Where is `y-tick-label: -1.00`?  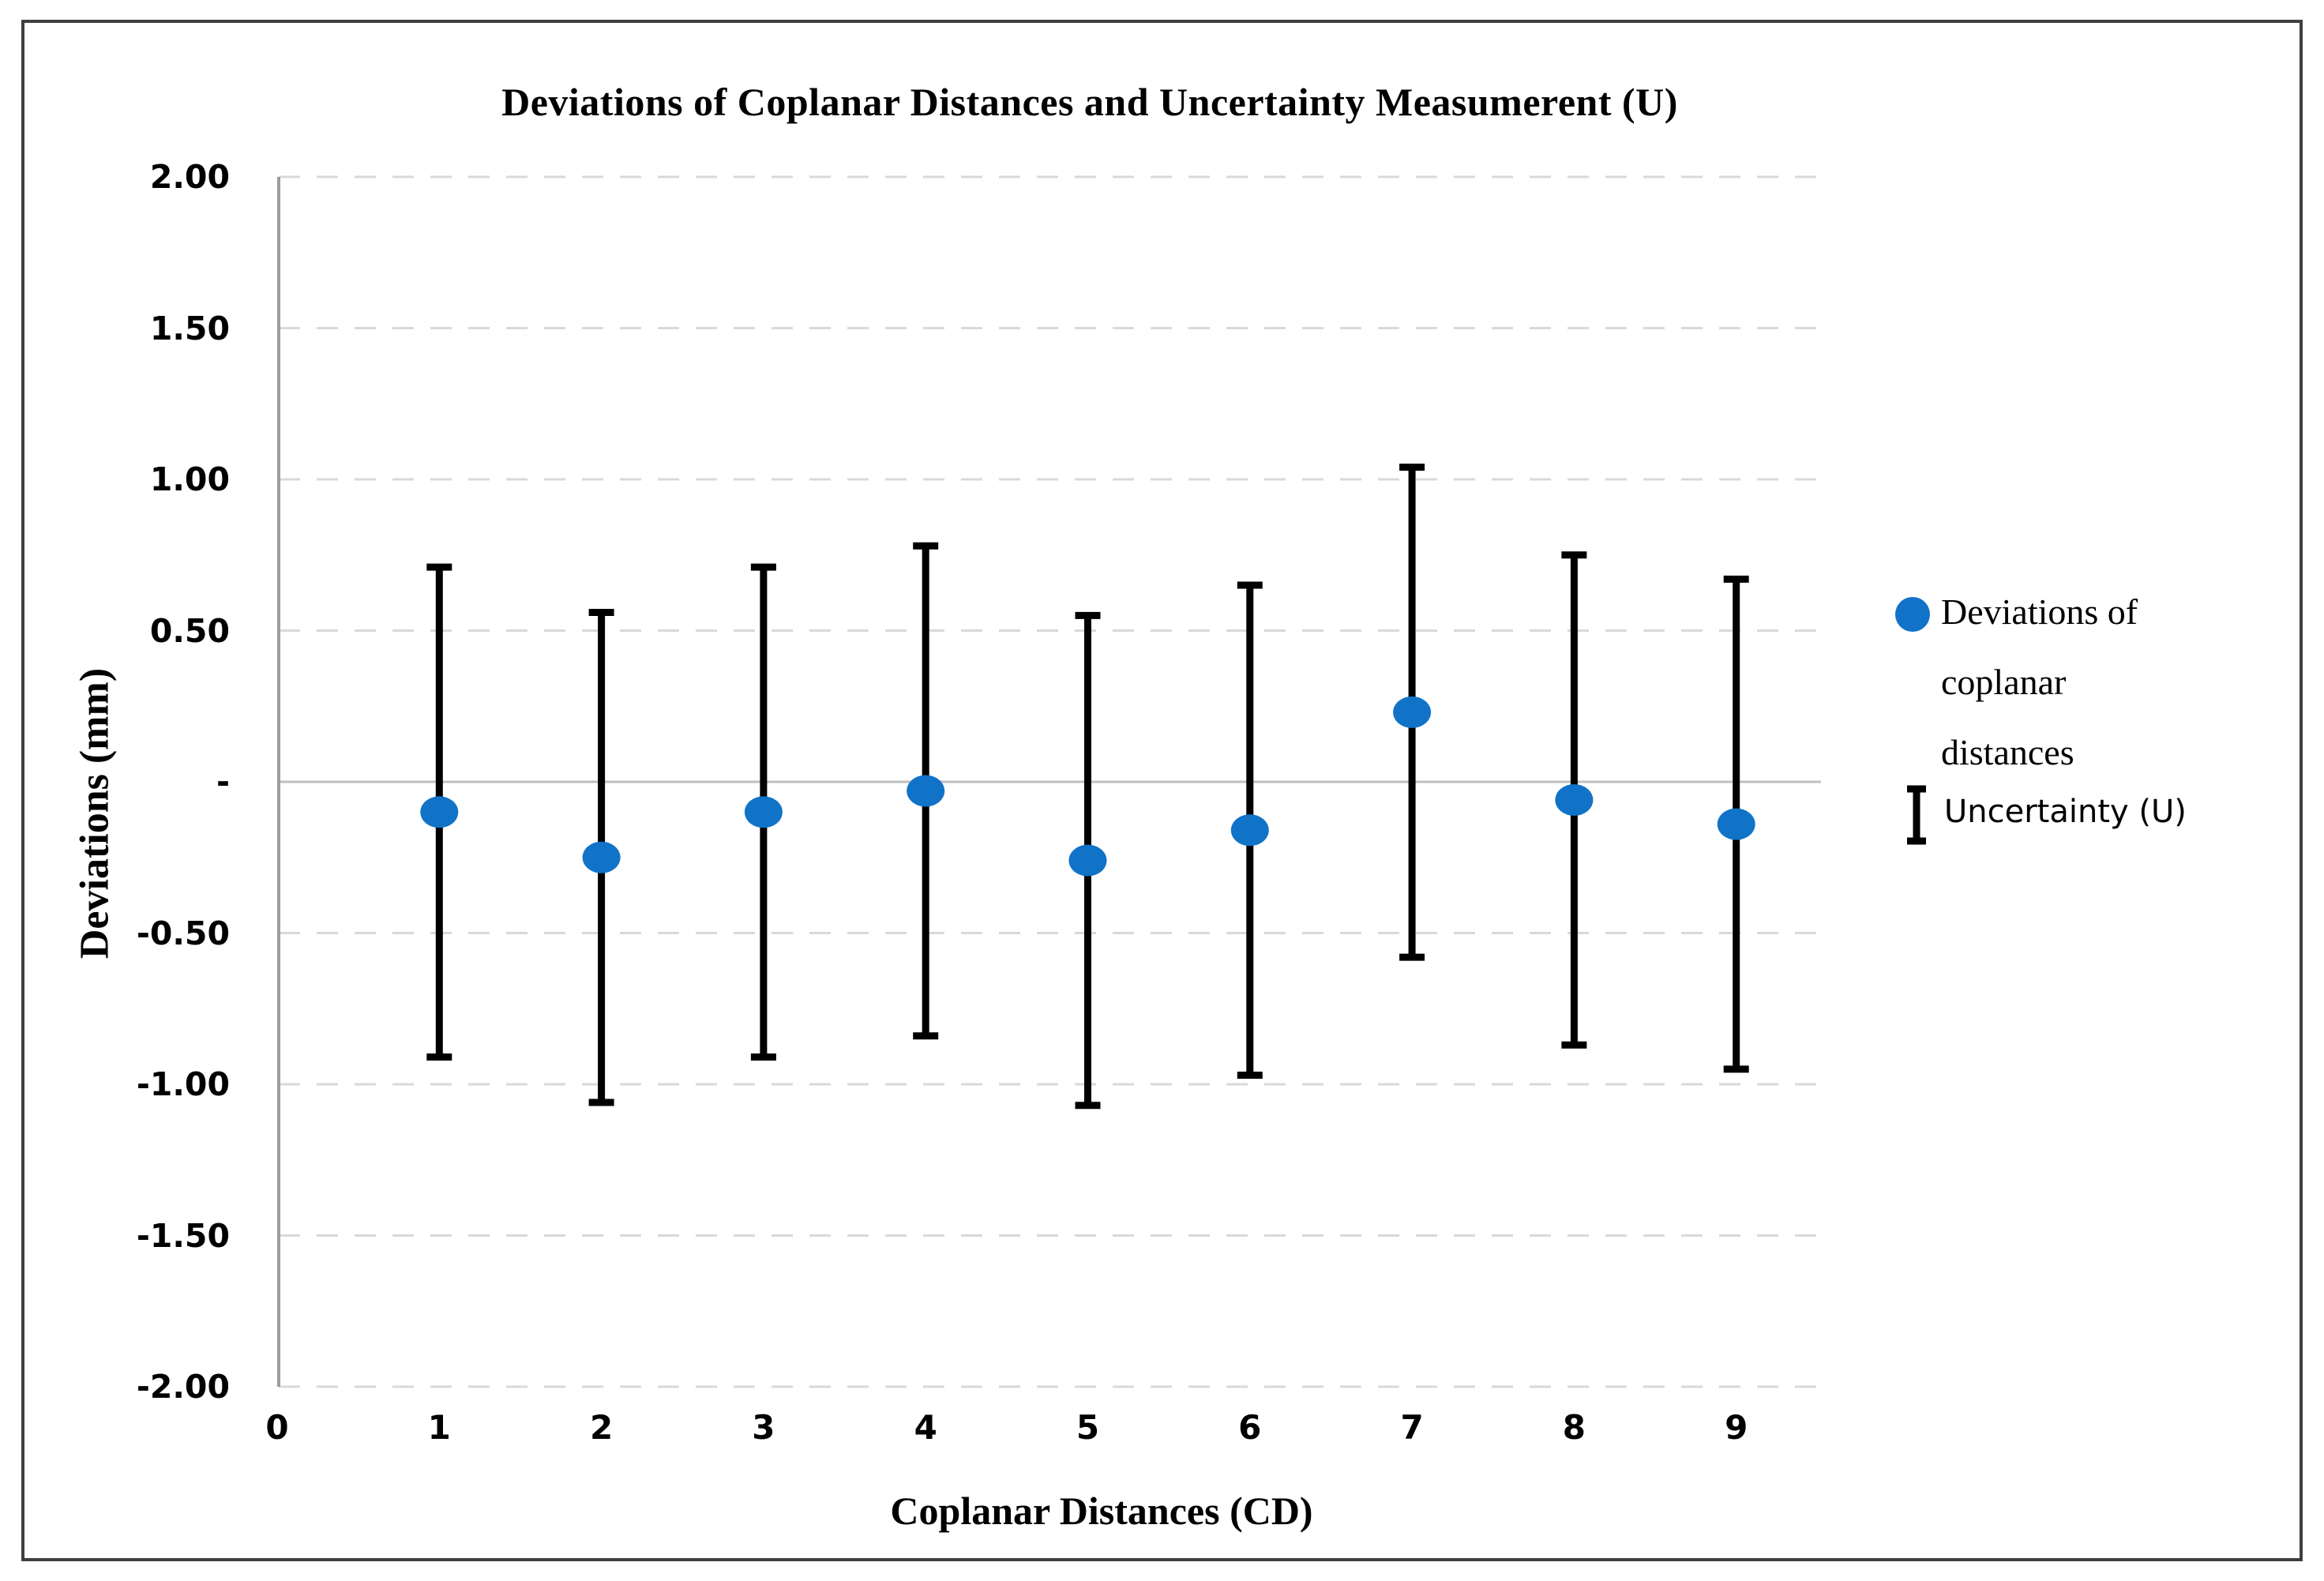
y-tick-label: -1.00 is located at coordinates (183, 1084).